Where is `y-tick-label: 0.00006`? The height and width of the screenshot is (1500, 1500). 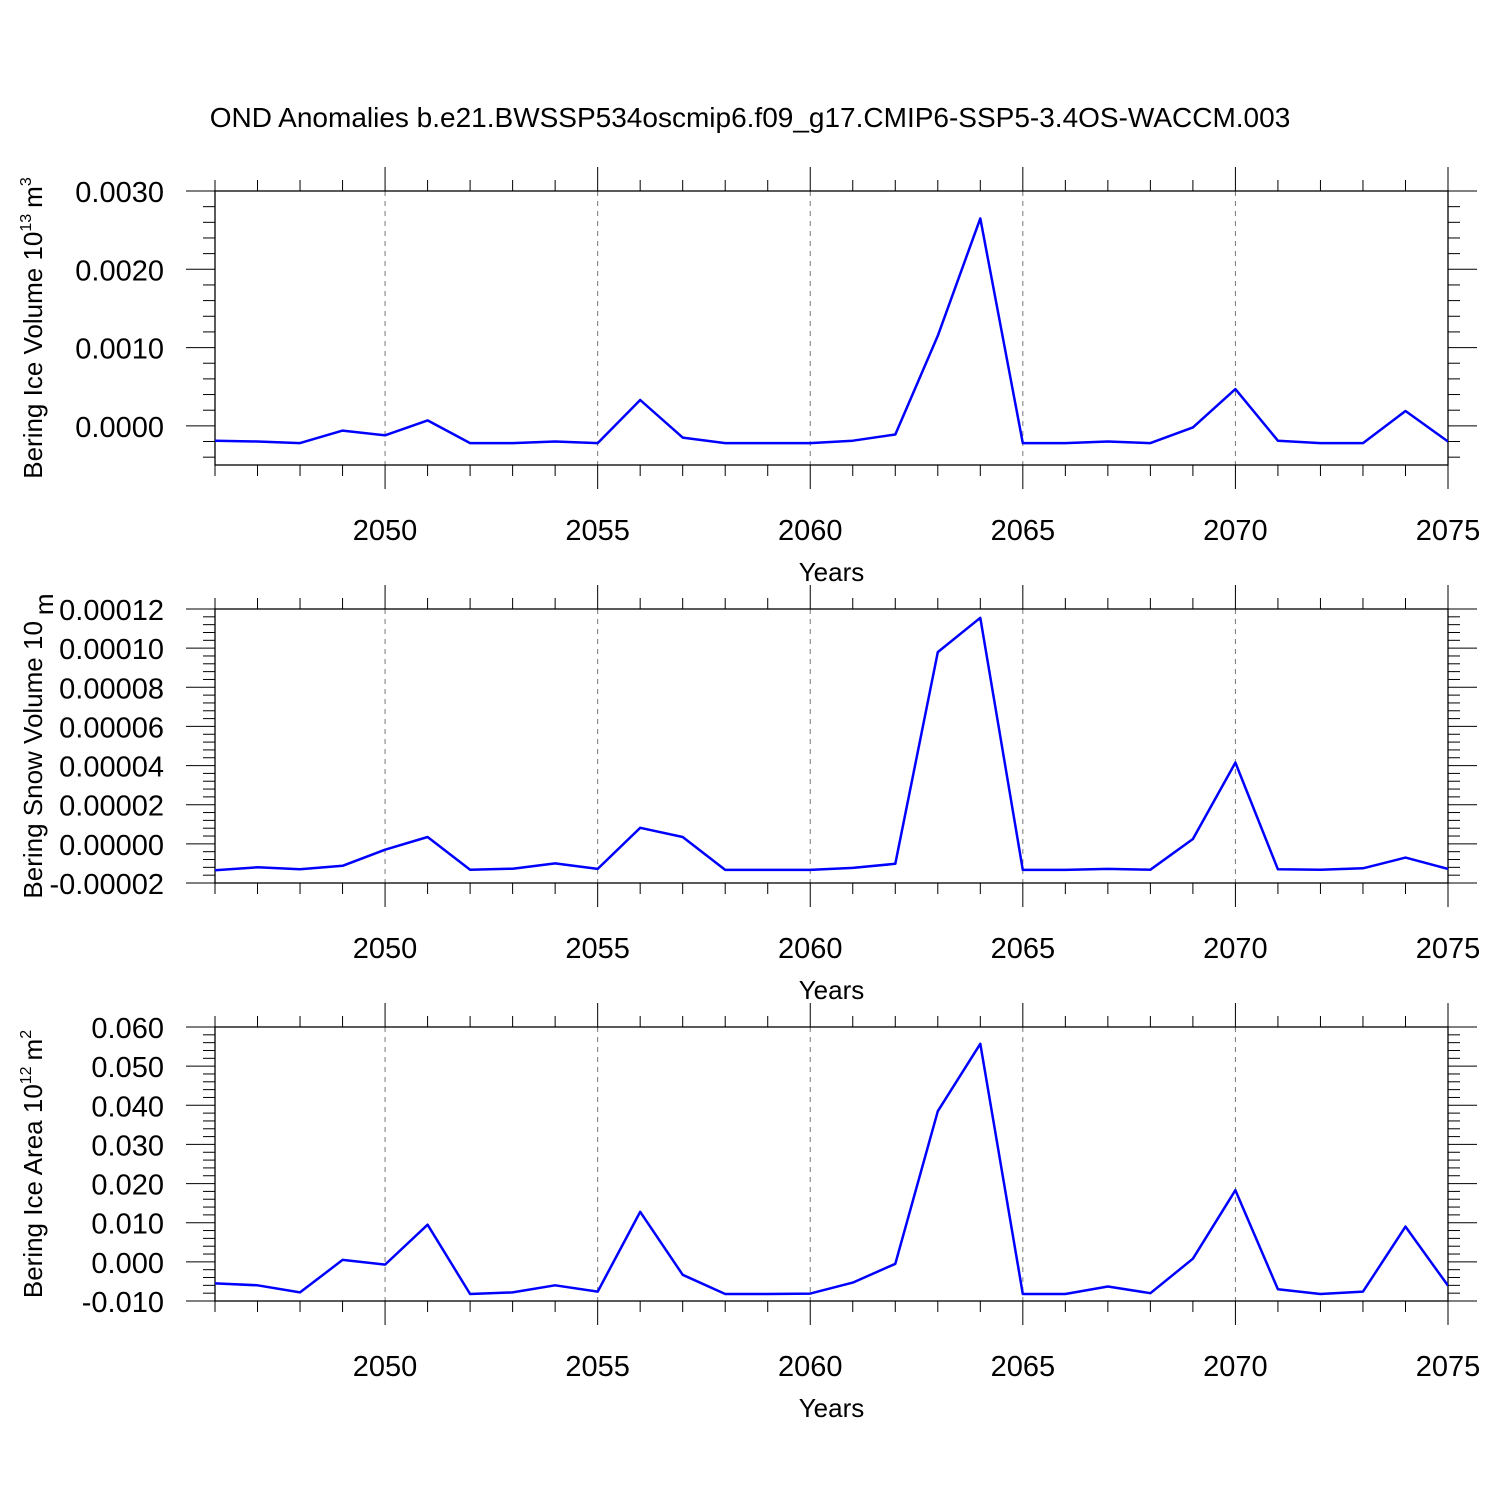
y-tick-label: 0.00006 is located at coordinates (111, 728).